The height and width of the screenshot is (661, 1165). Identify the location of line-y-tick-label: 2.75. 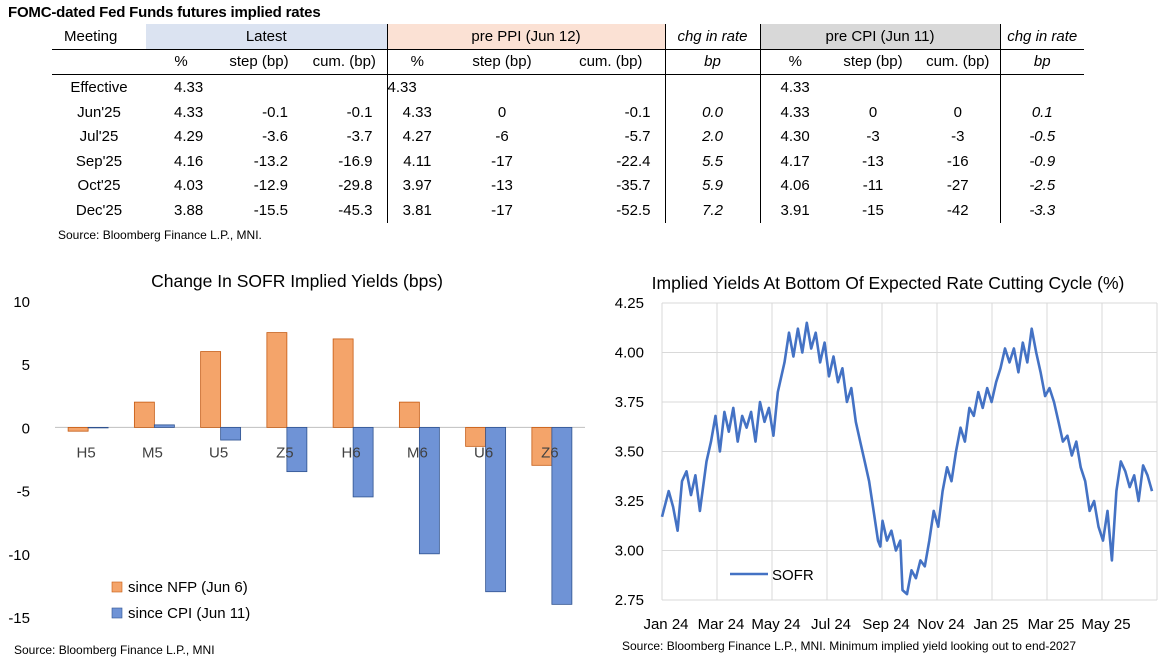
(629, 600).